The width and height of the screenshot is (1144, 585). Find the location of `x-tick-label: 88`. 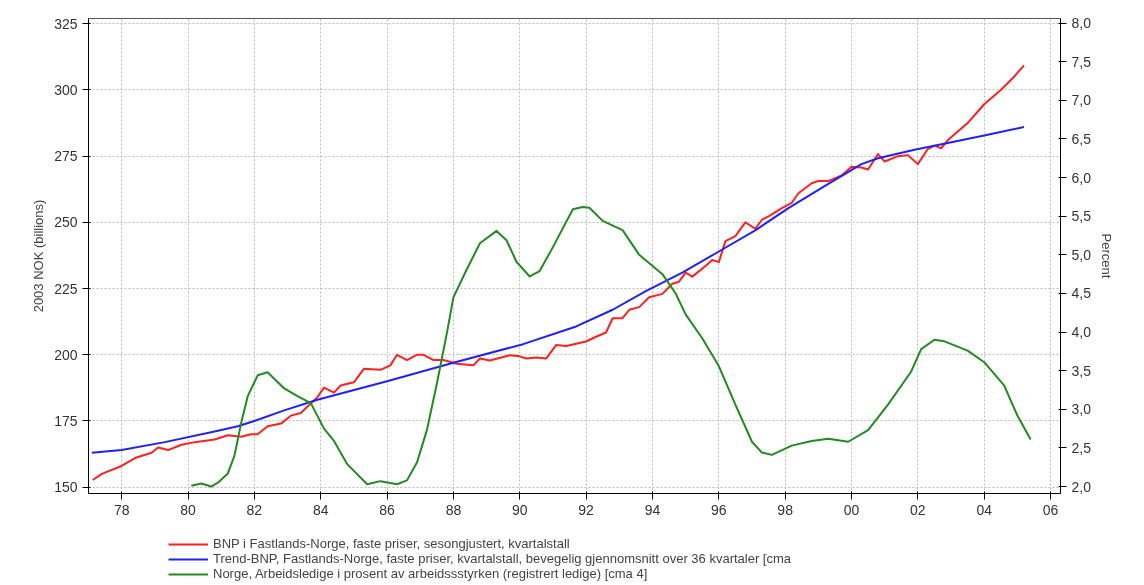

x-tick-label: 88 is located at coordinates (453, 509).